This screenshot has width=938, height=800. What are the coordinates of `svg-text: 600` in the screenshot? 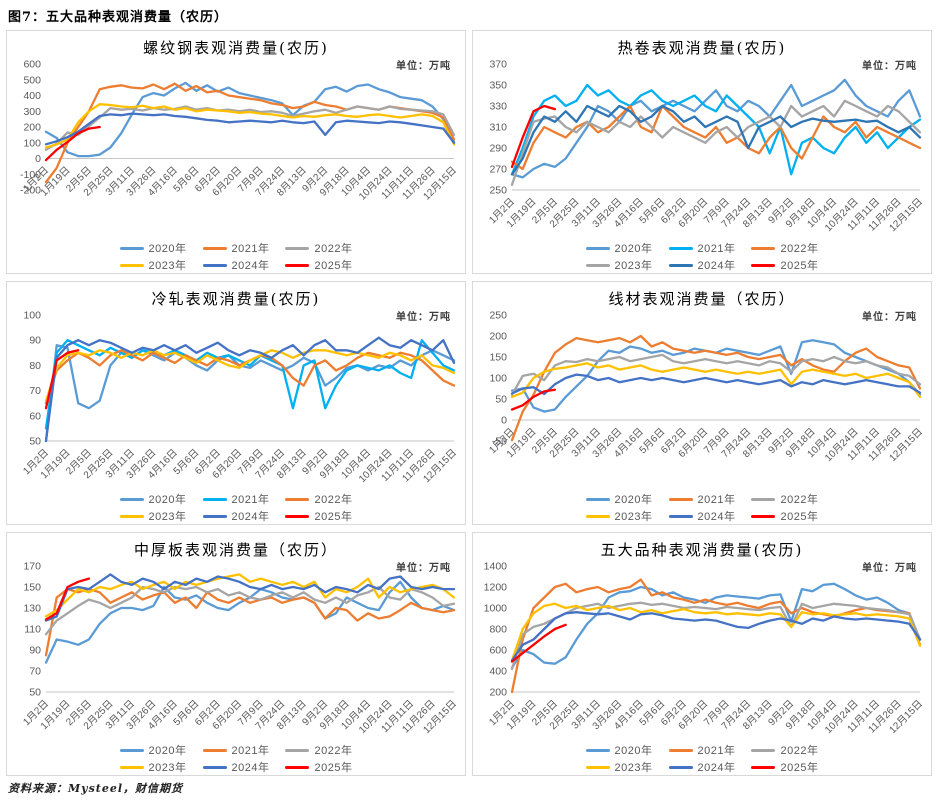 It's located at (32, 65).